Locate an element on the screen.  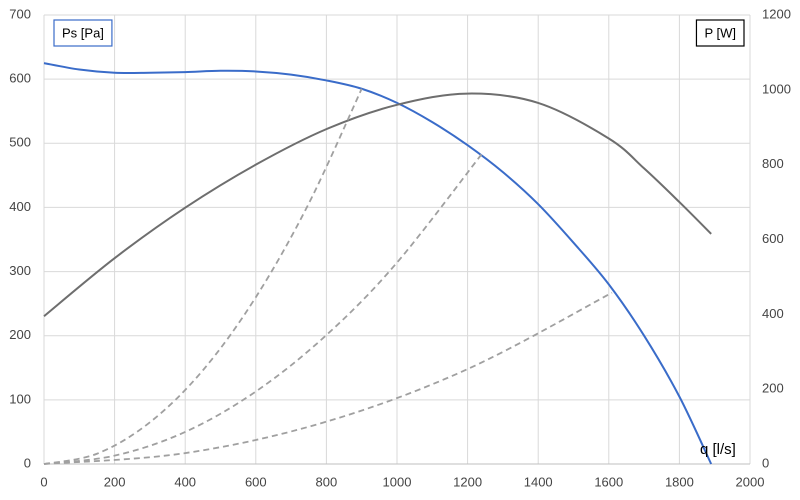
y2-tick-label: 200 is located at coordinates (773, 388).